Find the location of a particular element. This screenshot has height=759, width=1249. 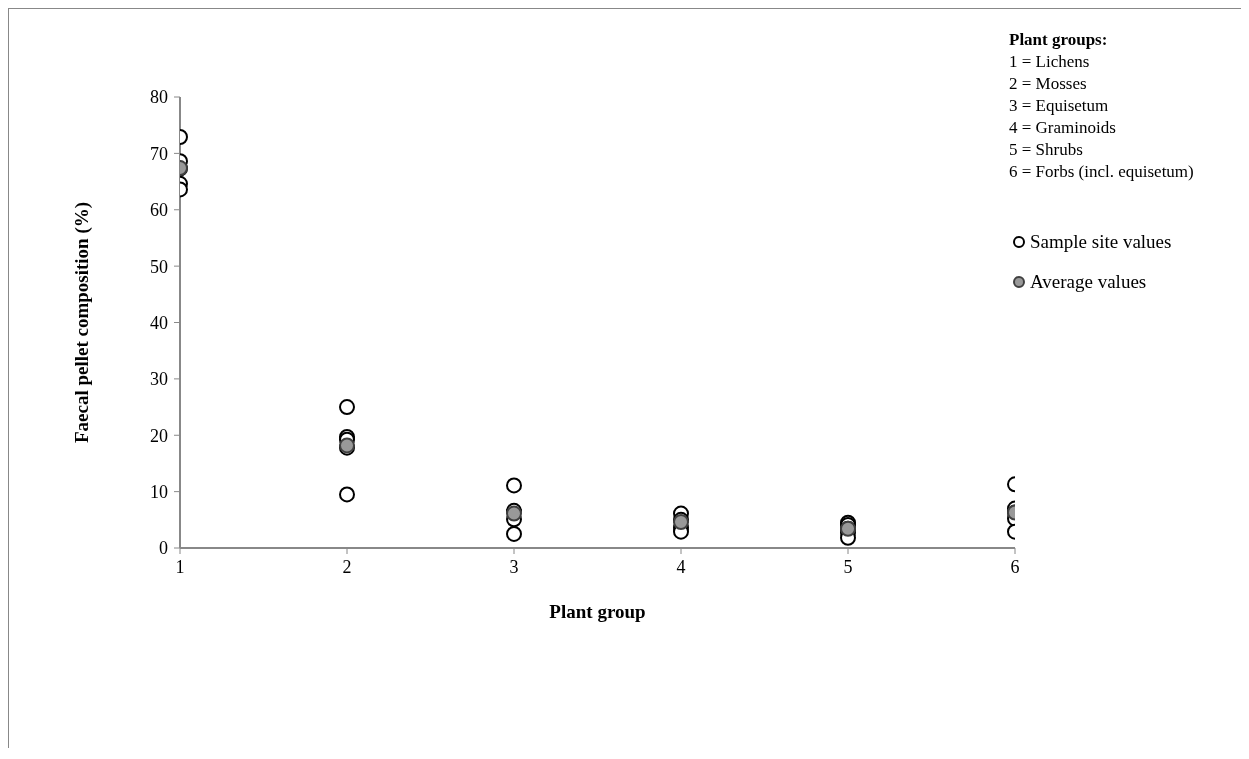

y-tick-label: 20 is located at coordinates (159, 435).